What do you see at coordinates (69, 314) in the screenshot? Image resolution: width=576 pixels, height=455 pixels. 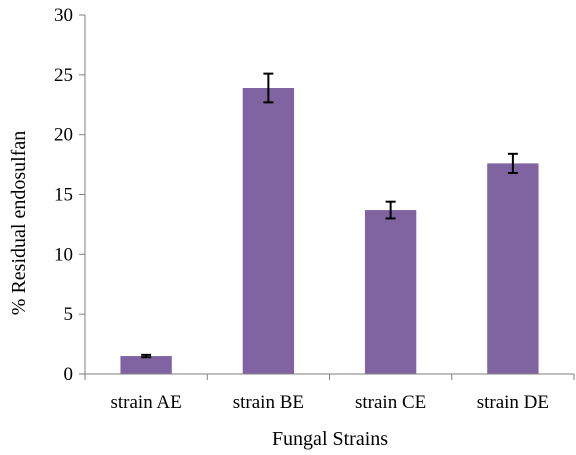 I see `y-tick-label: 5` at bounding box center [69, 314].